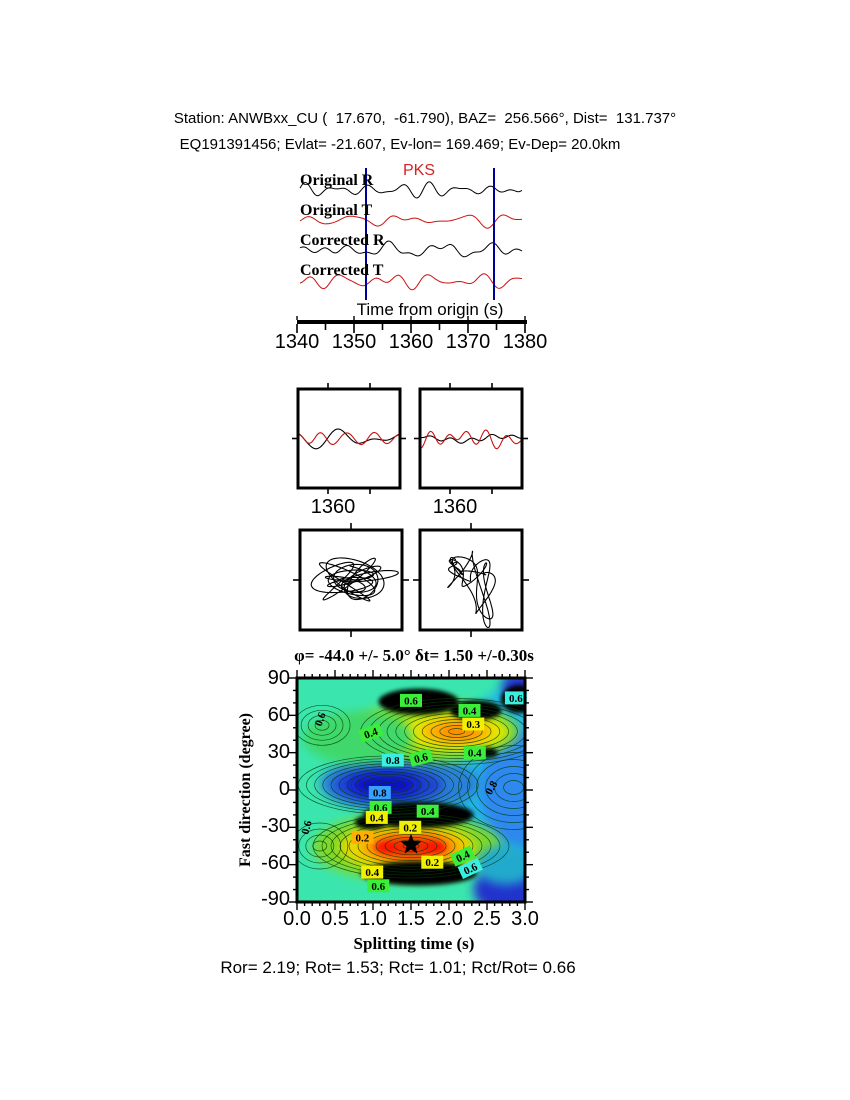 The width and height of the screenshot is (850, 1100). I want to click on window-box, so click(349, 438).